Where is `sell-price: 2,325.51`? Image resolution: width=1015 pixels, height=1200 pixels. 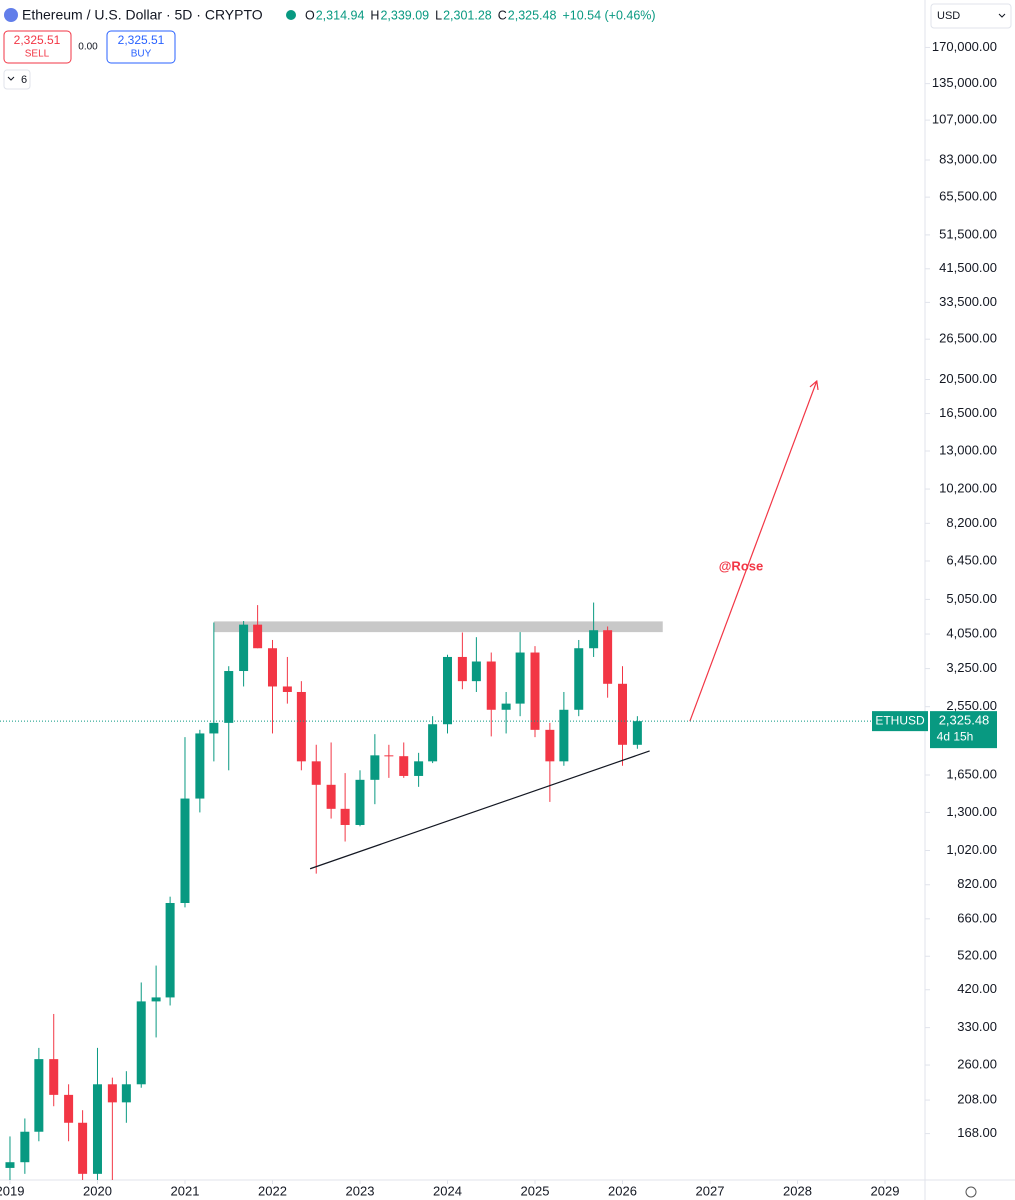 sell-price: 2,325.51 is located at coordinates (37, 40).